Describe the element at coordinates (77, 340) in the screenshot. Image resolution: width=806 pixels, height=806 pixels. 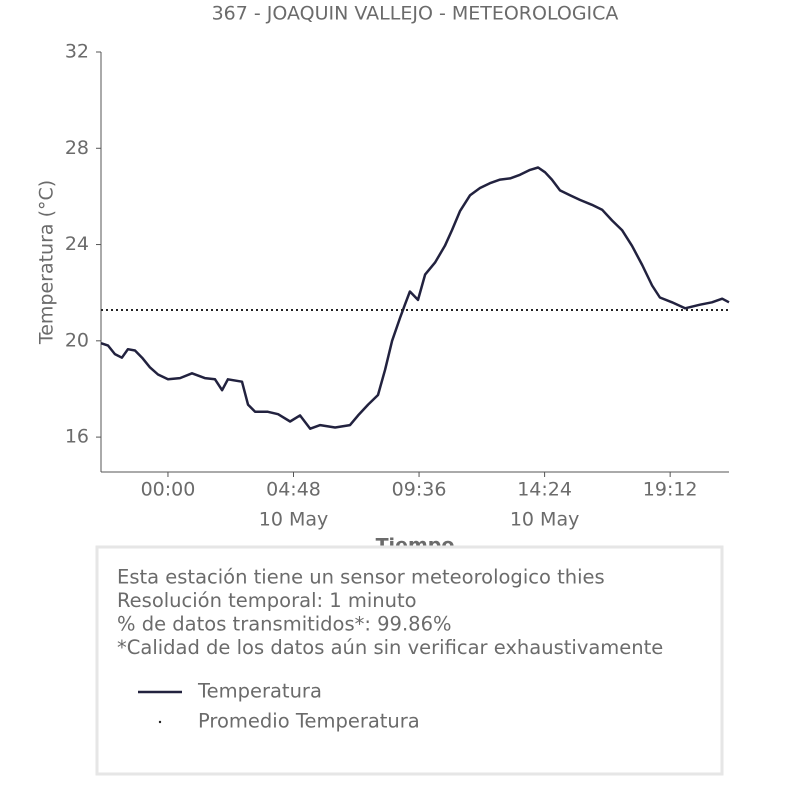
I see `y-tick-label: 20` at that location.